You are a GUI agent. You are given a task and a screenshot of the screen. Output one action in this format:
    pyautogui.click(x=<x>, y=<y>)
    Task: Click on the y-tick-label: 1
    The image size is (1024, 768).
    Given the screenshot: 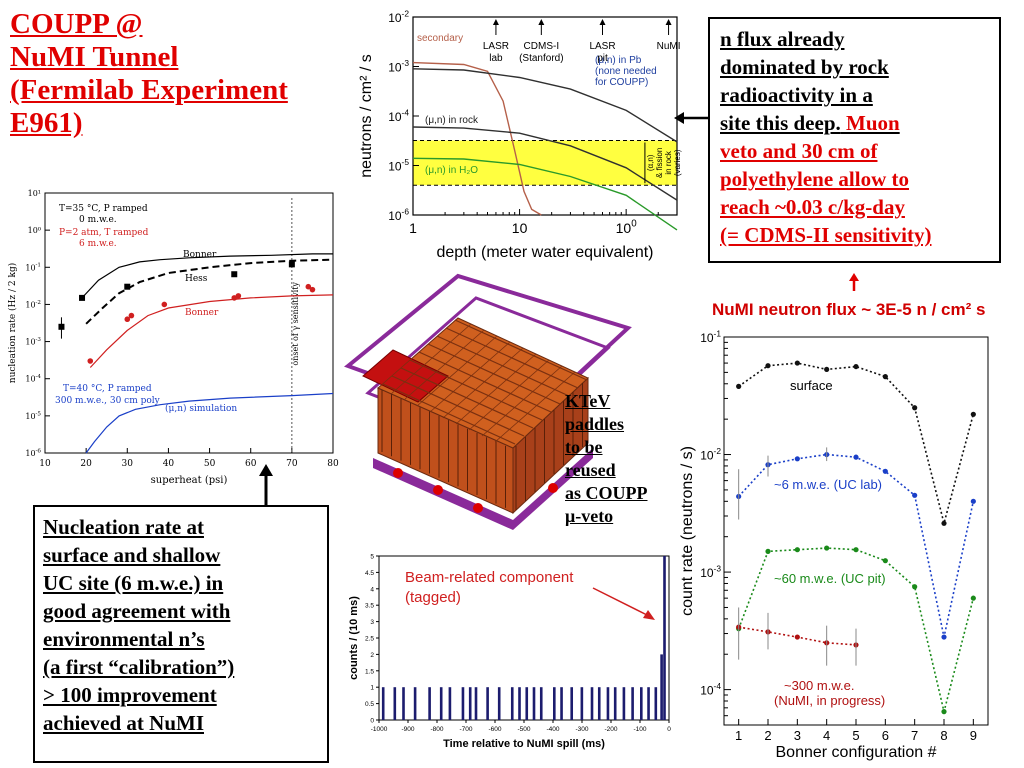 What is the action you would take?
    pyautogui.click(x=372, y=688)
    